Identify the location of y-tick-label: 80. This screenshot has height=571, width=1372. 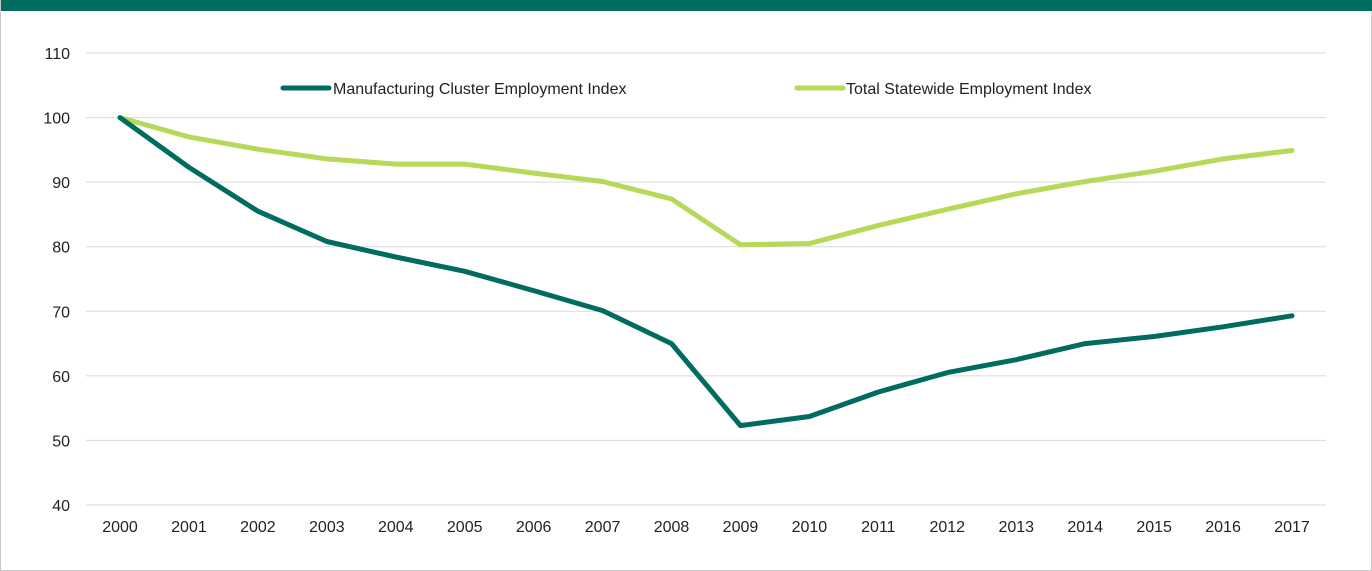
(61, 248).